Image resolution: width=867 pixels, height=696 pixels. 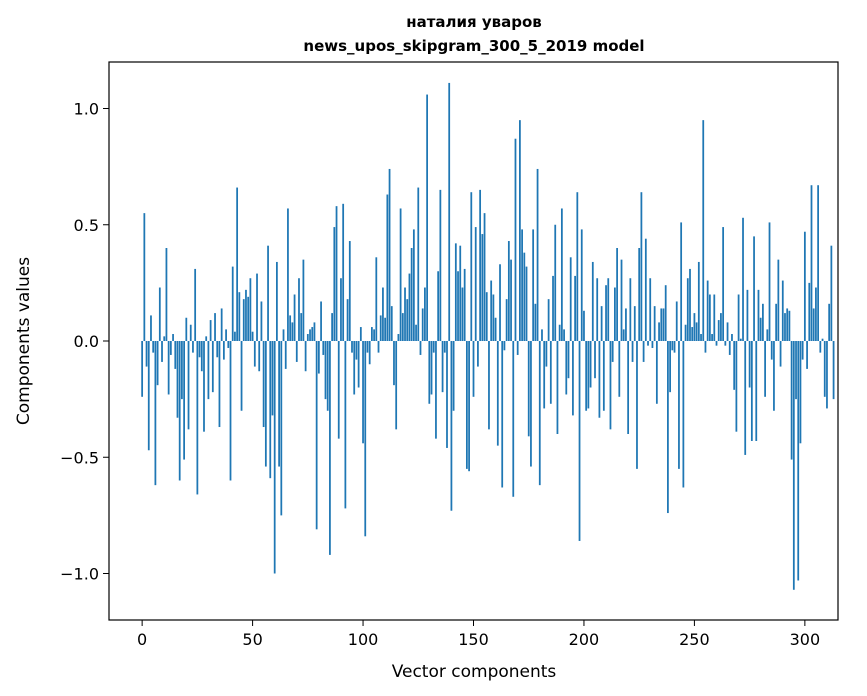 What do you see at coordinates (142, 639) in the screenshot?
I see `x-tick-label: 0` at bounding box center [142, 639].